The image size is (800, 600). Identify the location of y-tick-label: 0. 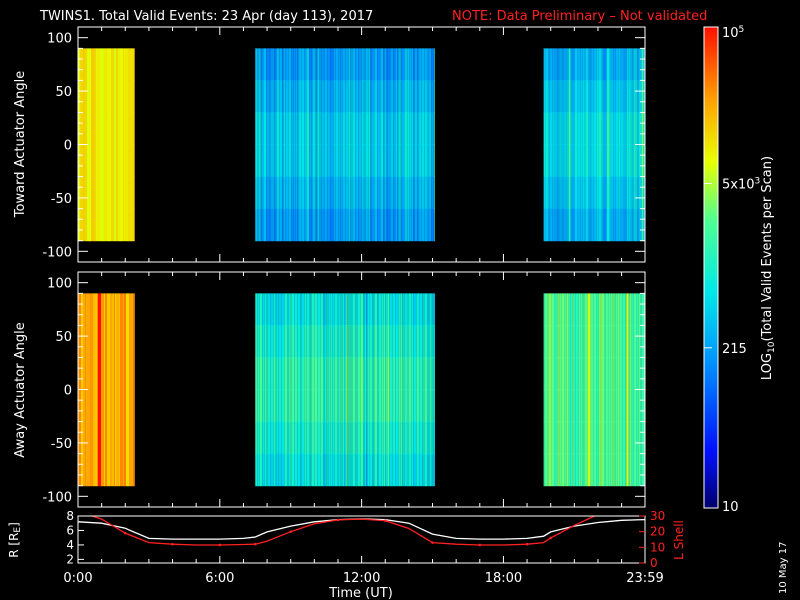
(68, 146).